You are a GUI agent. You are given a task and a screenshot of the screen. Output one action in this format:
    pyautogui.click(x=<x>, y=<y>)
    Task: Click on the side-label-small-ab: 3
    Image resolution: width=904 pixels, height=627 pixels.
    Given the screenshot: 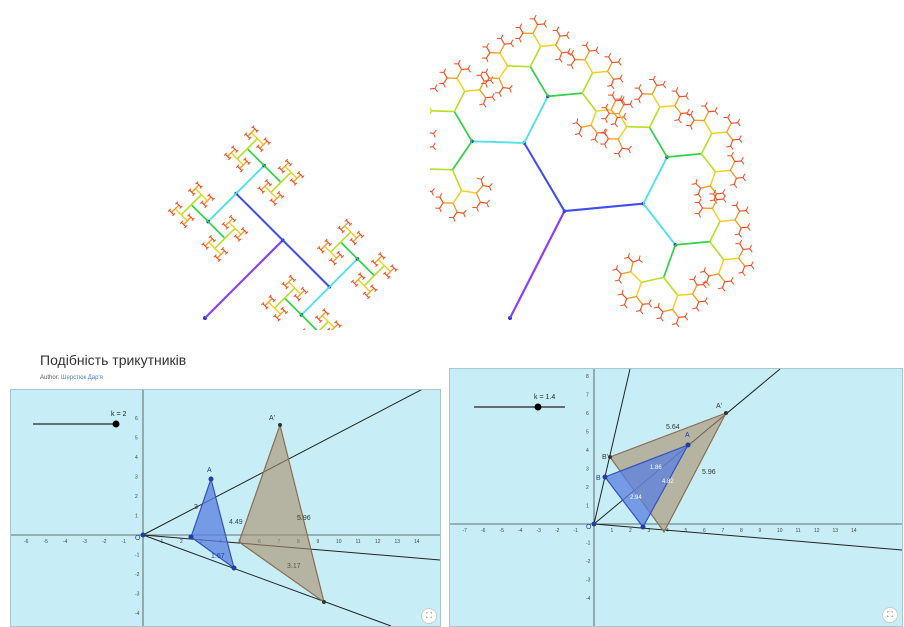 What is the action you would take?
    pyautogui.click(x=196, y=507)
    